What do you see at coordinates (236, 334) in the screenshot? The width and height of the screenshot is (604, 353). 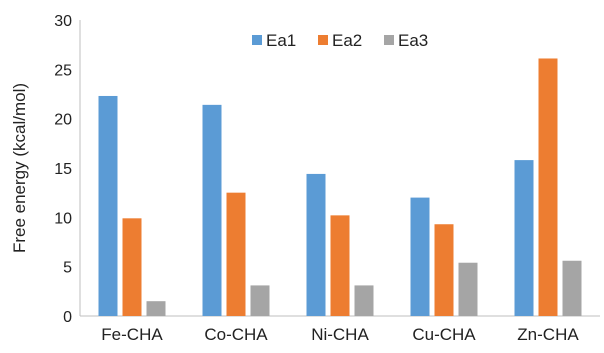 I see `x-category-label: Co-CHA` at bounding box center [236, 334].